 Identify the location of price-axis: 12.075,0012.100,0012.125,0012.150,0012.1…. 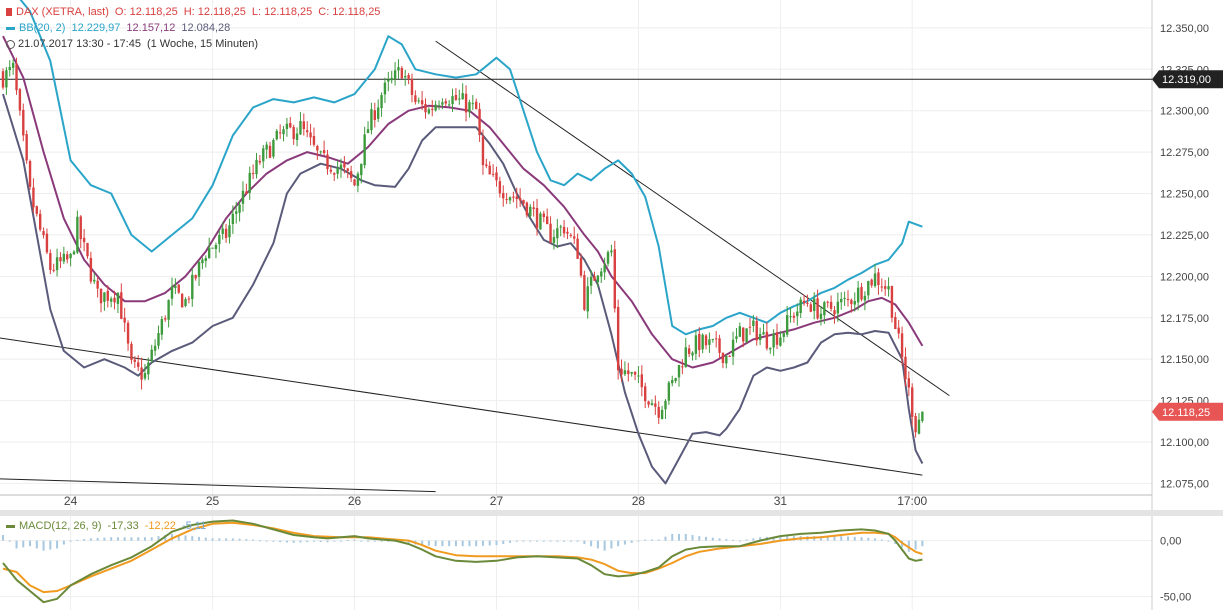
(1184, 257).